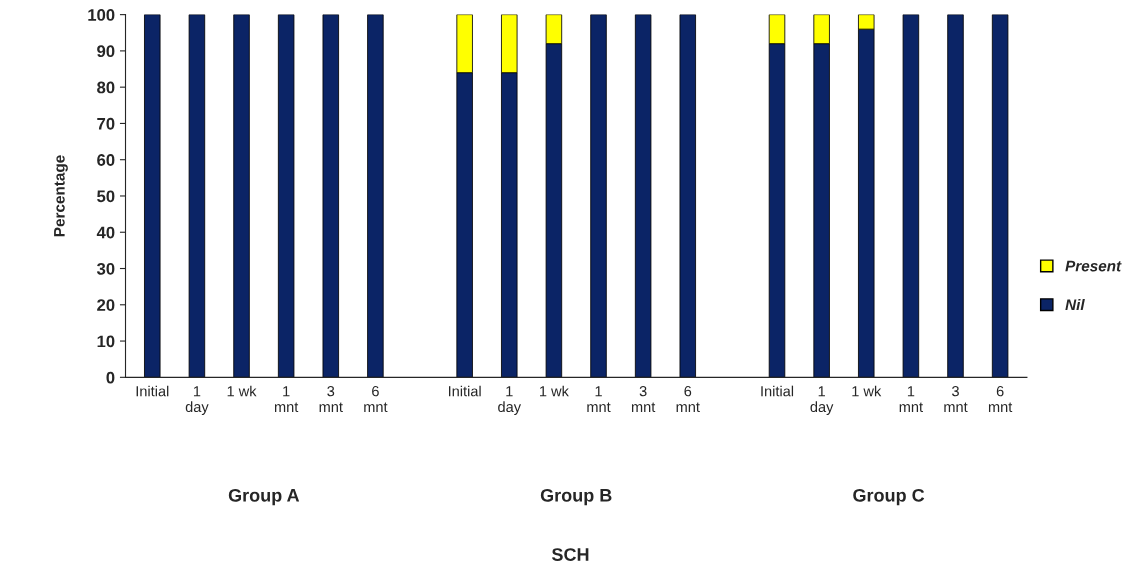 The height and width of the screenshot is (585, 1141). What do you see at coordinates (1075, 304) in the screenshot?
I see `legend-label: Nil` at bounding box center [1075, 304].